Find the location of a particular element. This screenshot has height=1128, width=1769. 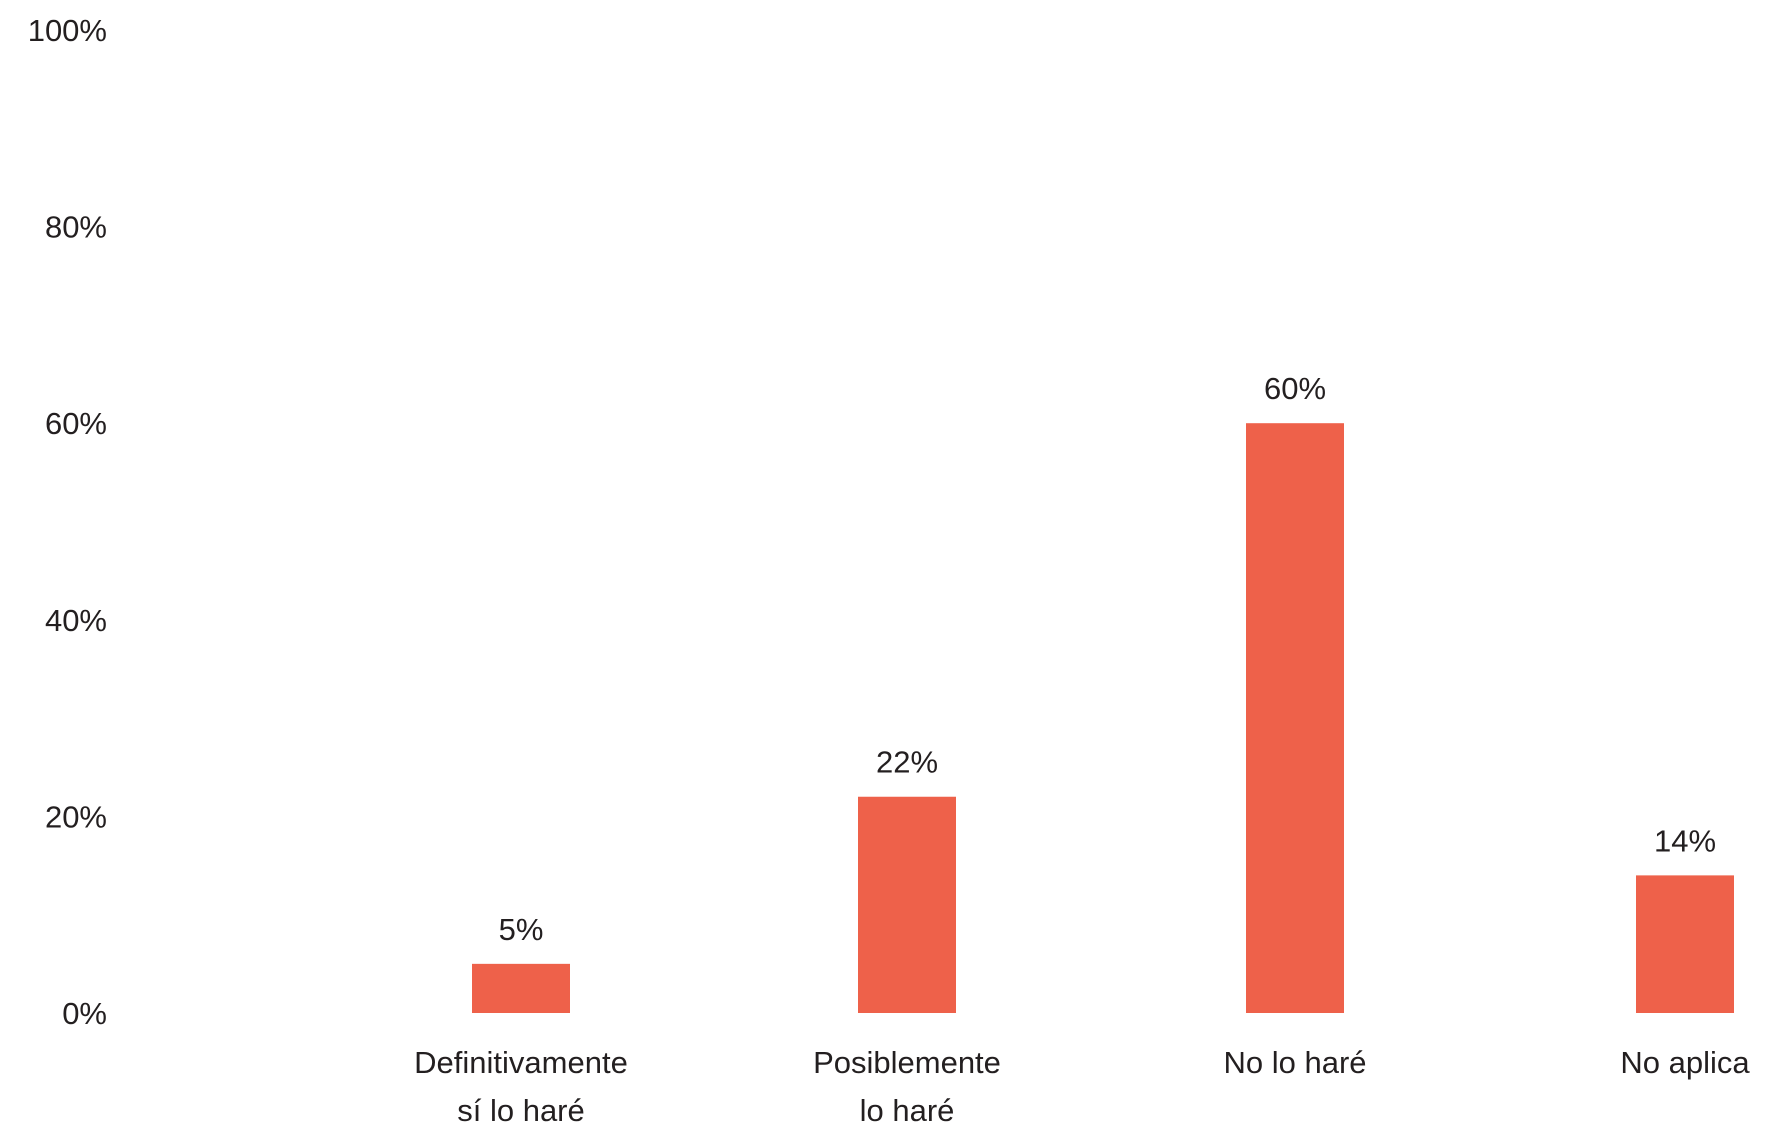

category-label-line: Definitivamente is located at coordinates (521, 1062).